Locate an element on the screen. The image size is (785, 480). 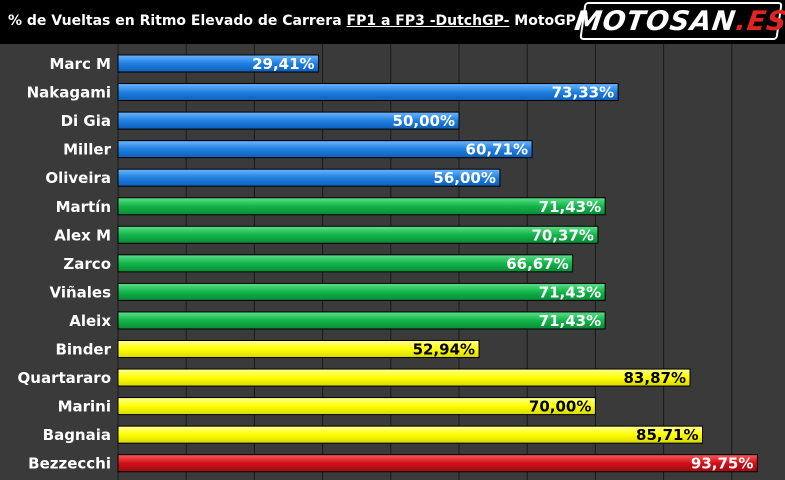
rider-label: Viñales is located at coordinates (80, 292).